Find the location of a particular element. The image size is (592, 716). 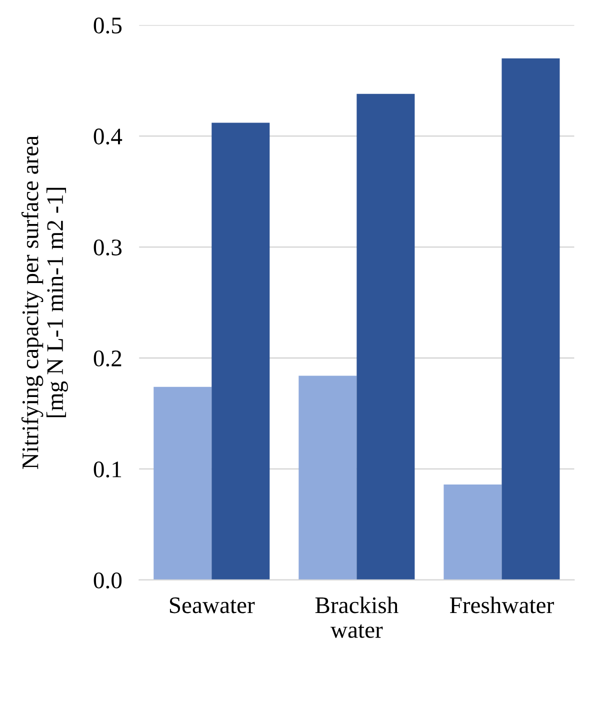

y-tick-label: 0.3 is located at coordinates (108, 248).